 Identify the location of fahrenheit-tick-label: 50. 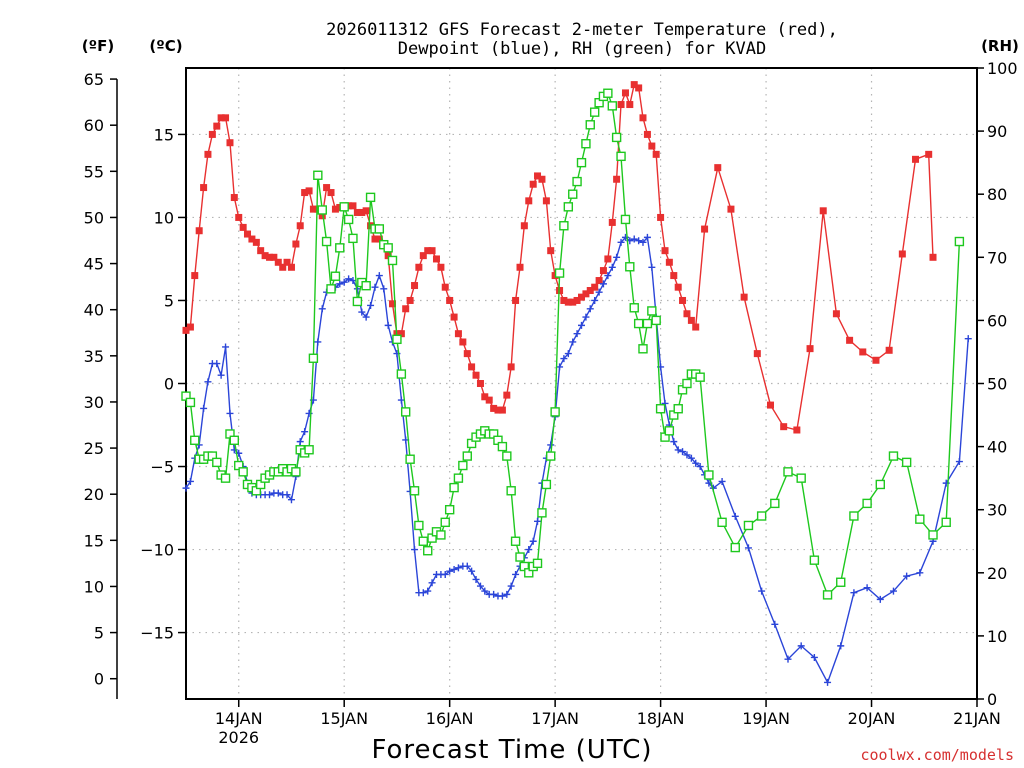
(94, 217).